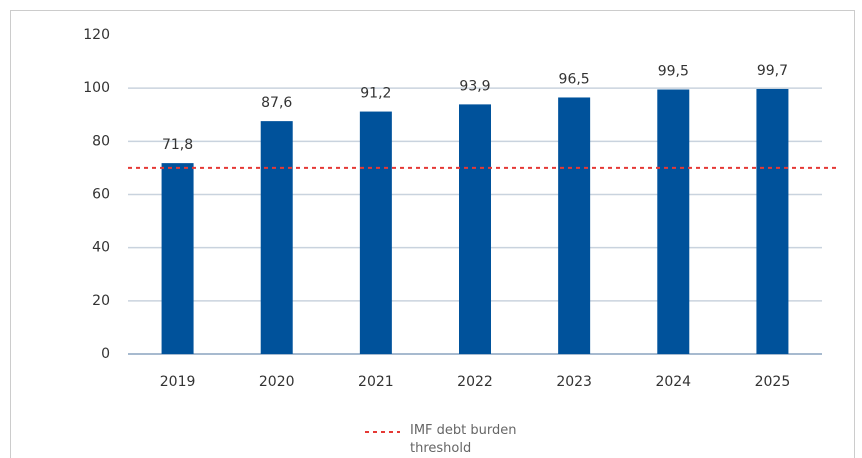  Describe the element at coordinates (177, 145) in the screenshot. I see `value-label: 71,8` at that location.